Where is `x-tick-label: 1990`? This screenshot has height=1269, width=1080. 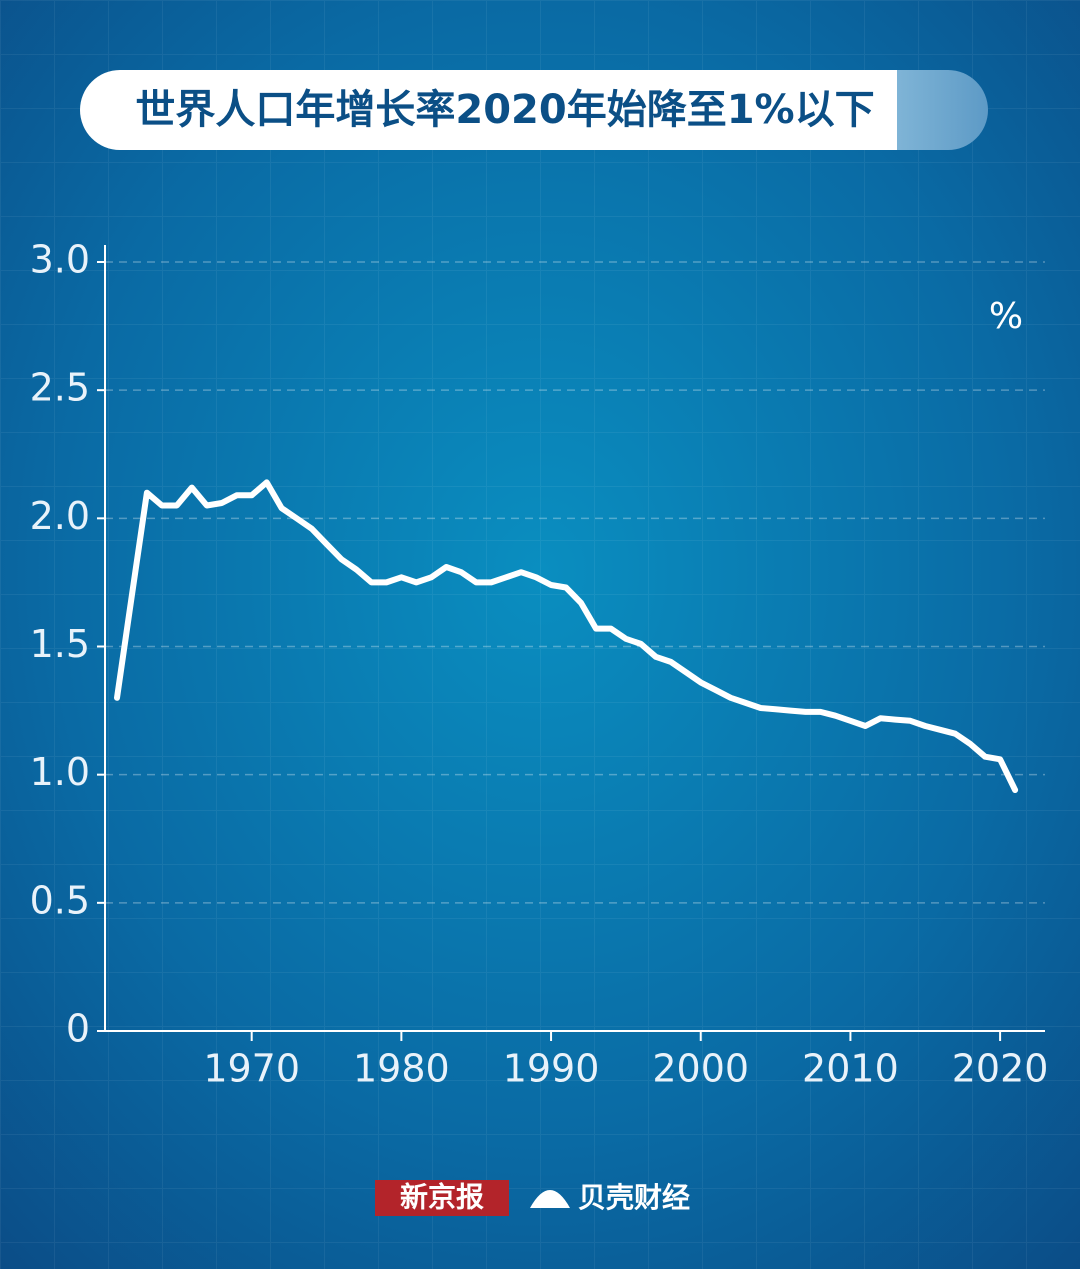
x-tick-label: 1990 is located at coordinates (551, 1069).